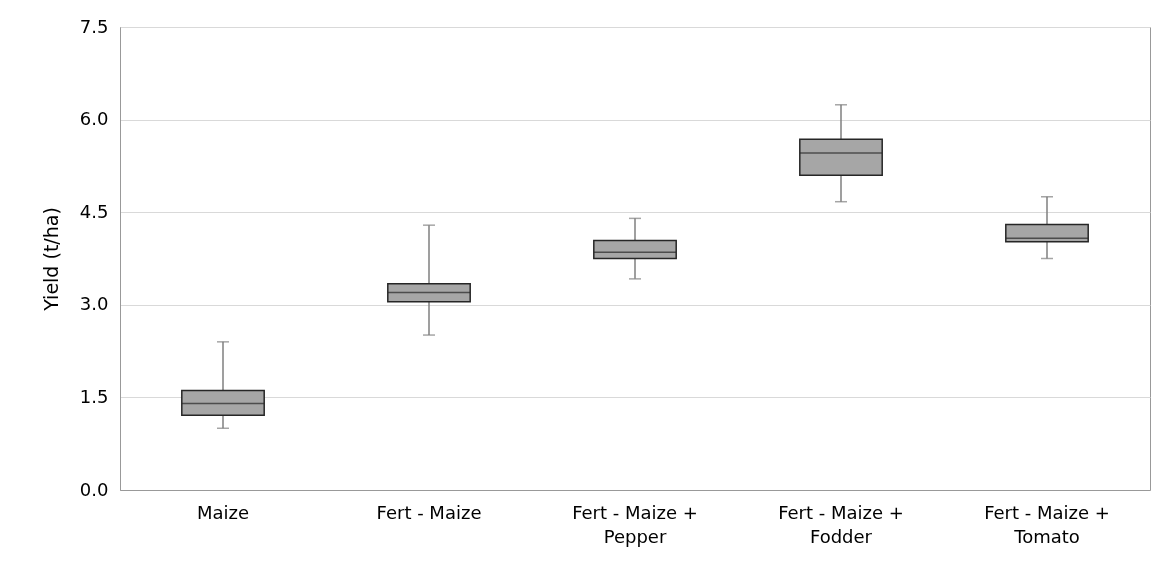  Describe the element at coordinates (429, 512) in the screenshot. I see `x-tick-label: Fert - Maize` at that location.